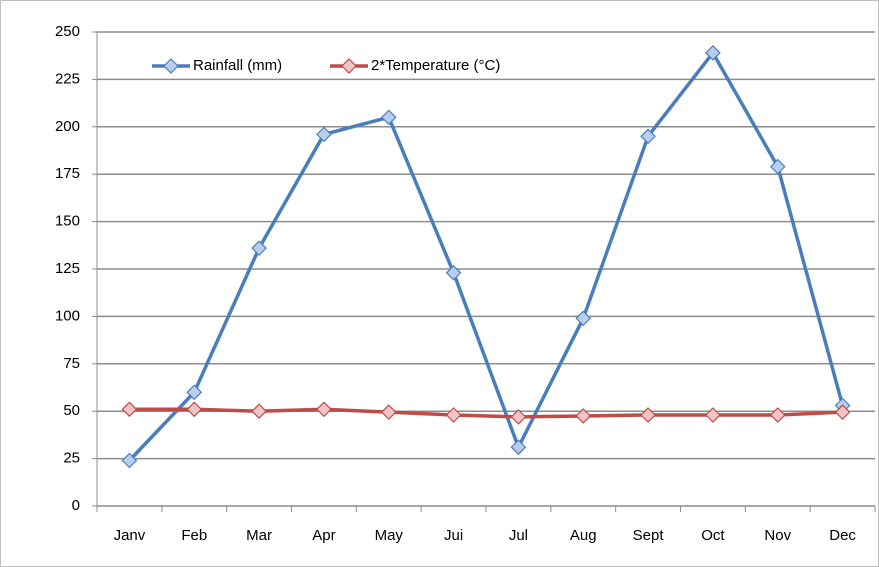  Describe the element at coordinates (130, 535) in the screenshot. I see `x-tick-label: Janv` at that location.